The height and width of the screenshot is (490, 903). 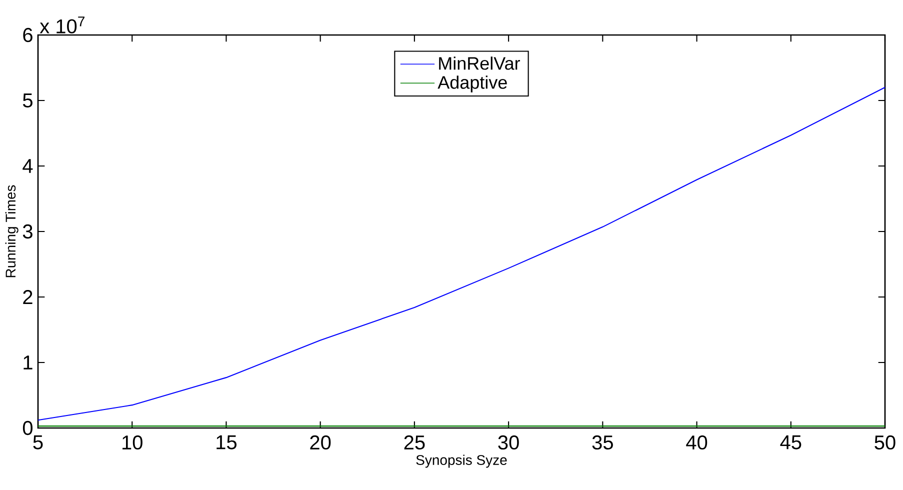 What do you see at coordinates (38, 442) in the screenshot?
I see `x-tick-label: 5` at bounding box center [38, 442].